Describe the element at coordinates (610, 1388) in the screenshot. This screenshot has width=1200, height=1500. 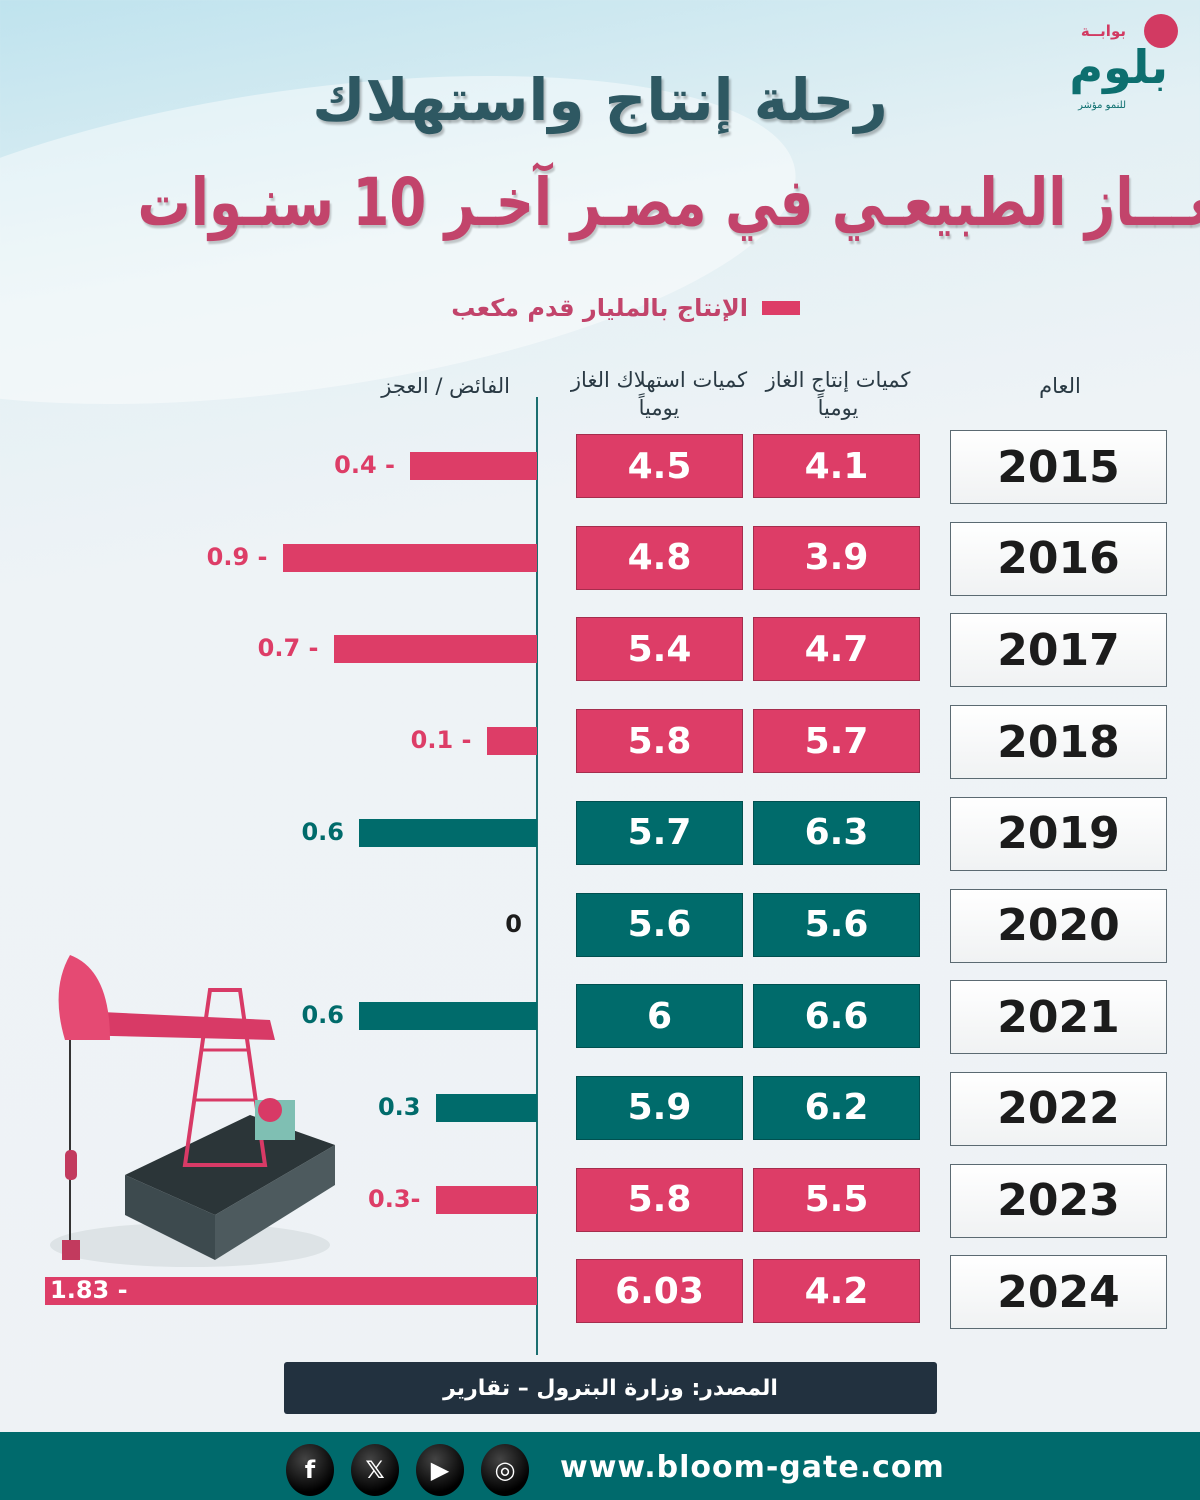
I see `source-note: المصدر: وزارة البترول – تقارير` at that location.